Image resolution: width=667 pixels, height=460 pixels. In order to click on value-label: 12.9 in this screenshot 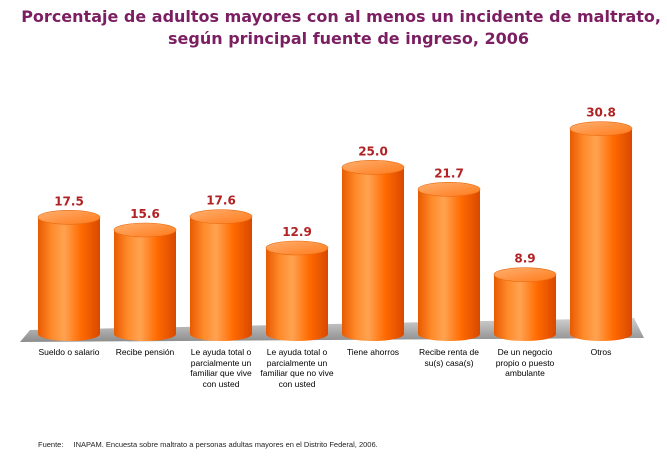, I will do `click(297, 232)`.